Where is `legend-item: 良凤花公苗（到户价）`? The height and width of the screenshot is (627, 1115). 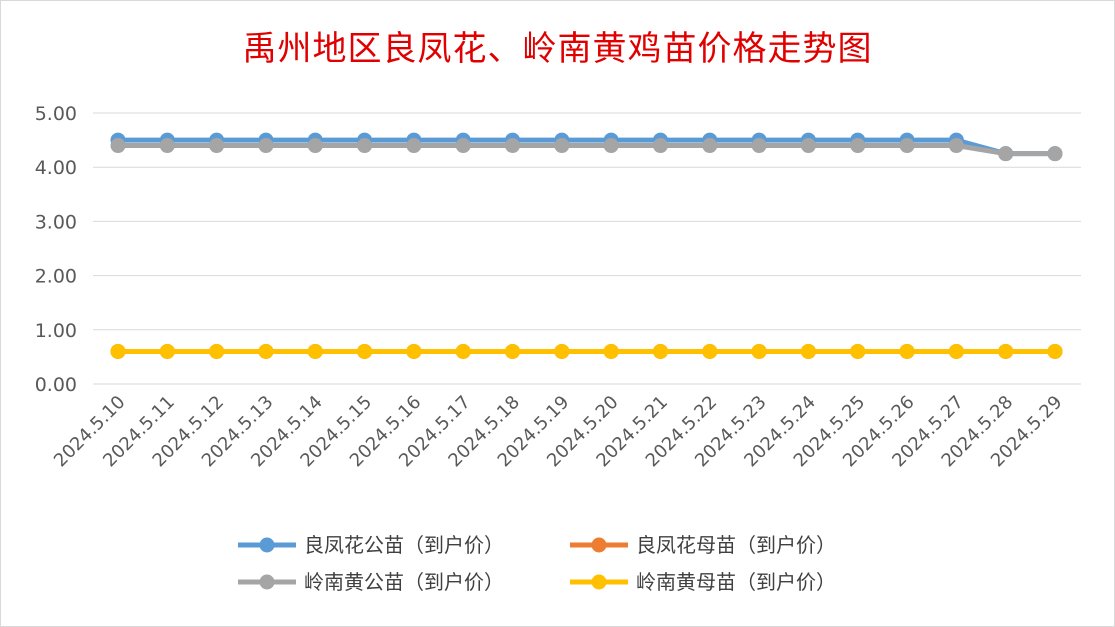
legend-item: 良凤花公苗（到户价） is located at coordinates (371, 545).